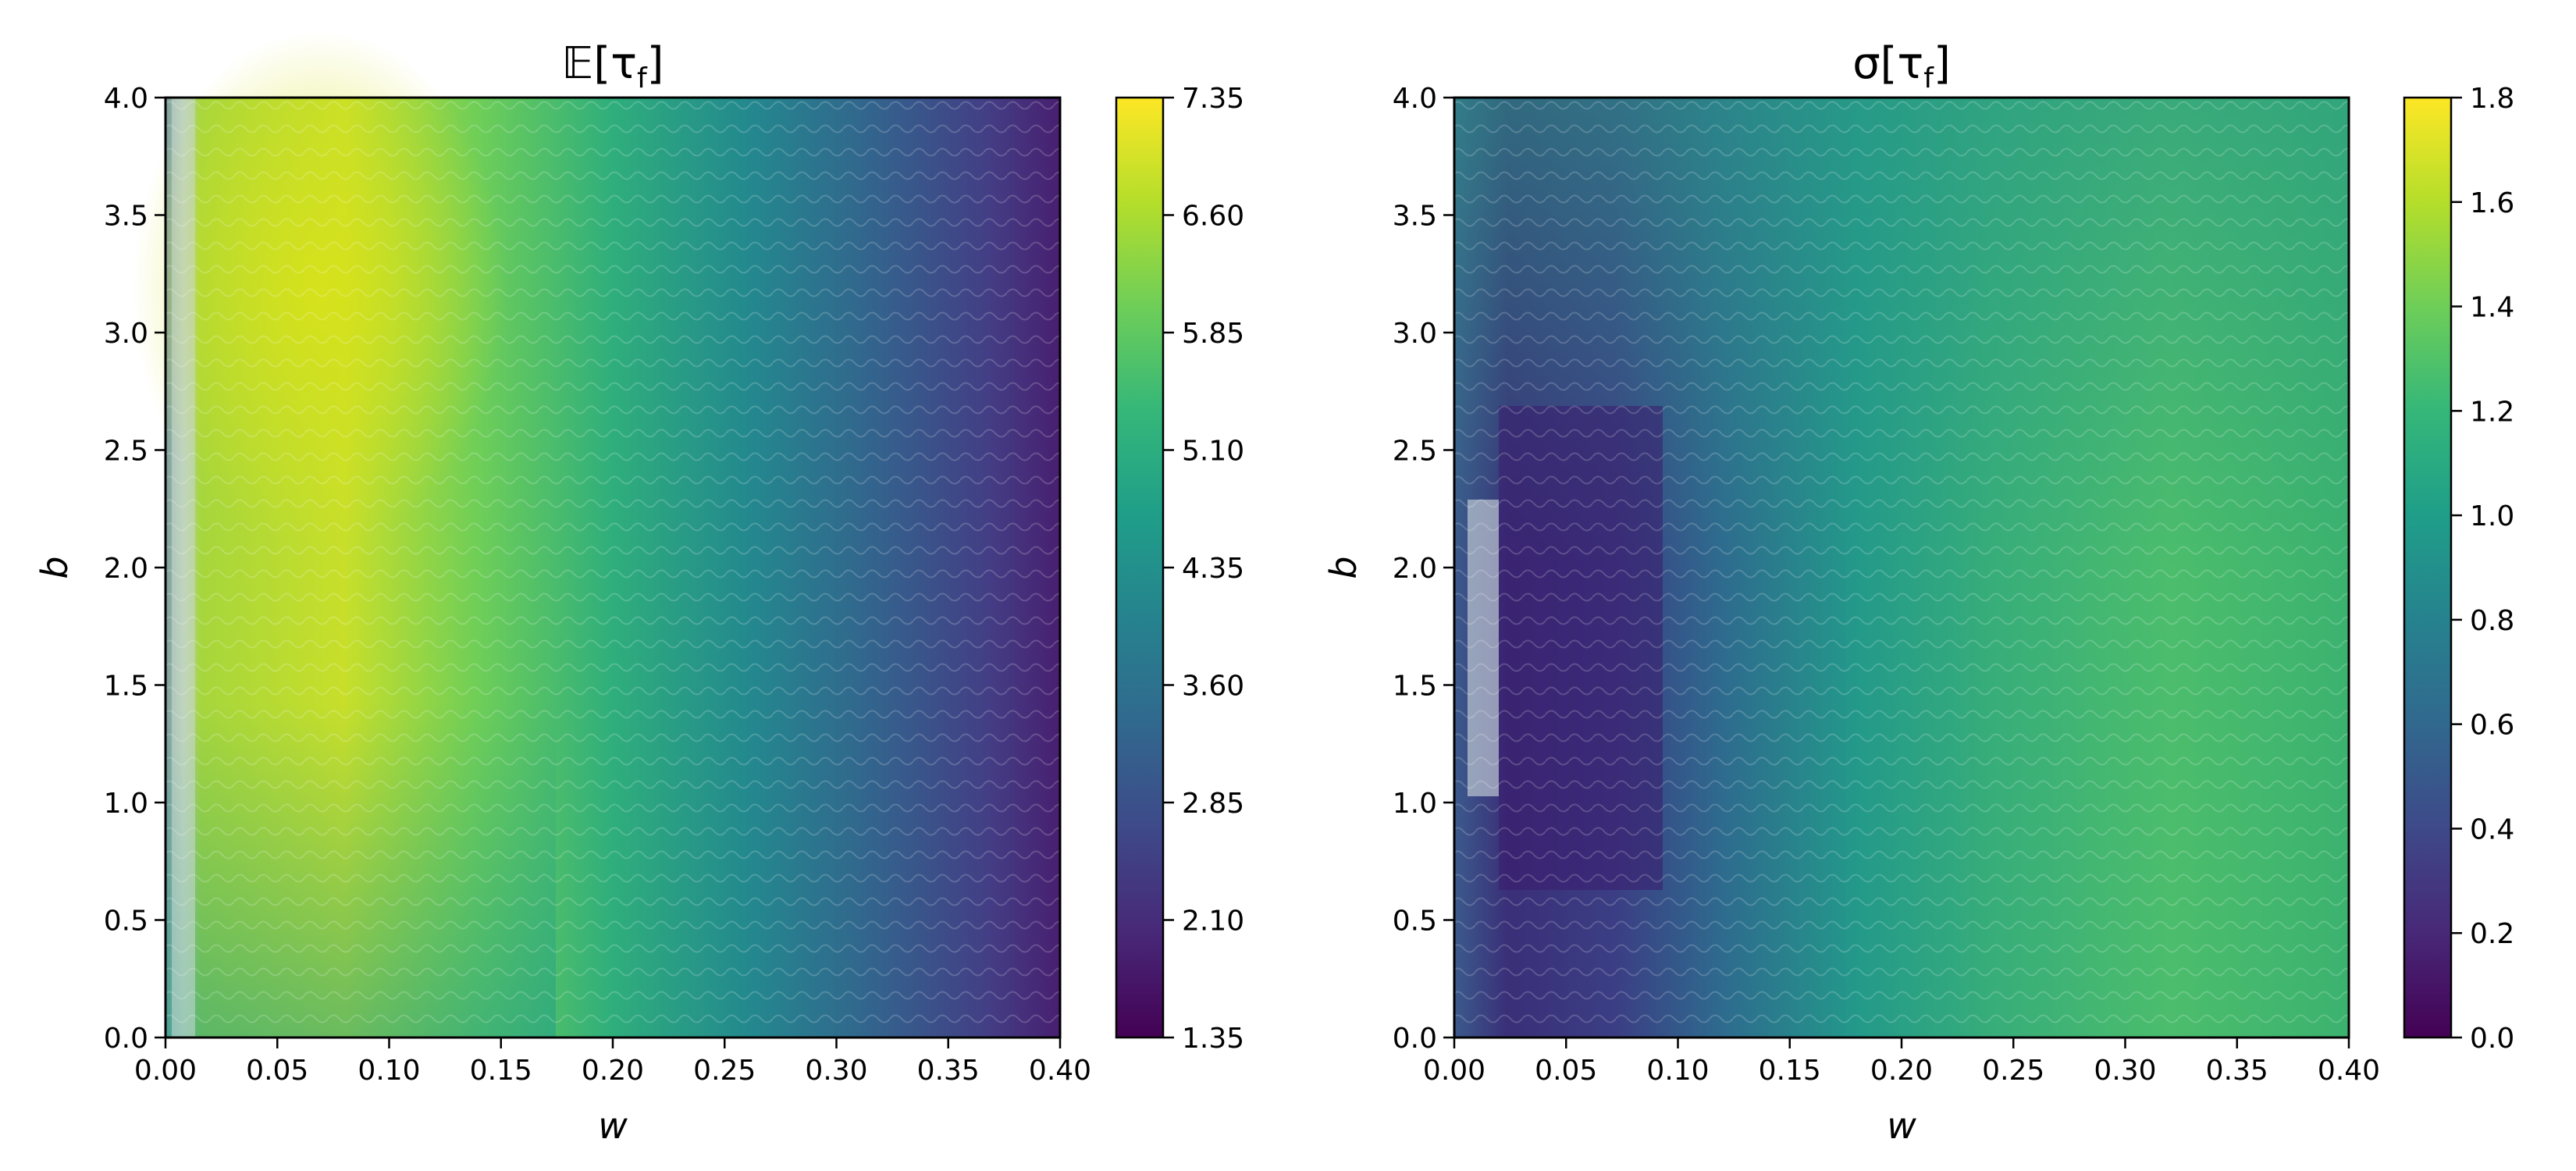 The height and width of the screenshot is (1171, 2576). Describe the element at coordinates (126, 1039) in the screenshot. I see `left-y-tick-label: 0.0` at that location.